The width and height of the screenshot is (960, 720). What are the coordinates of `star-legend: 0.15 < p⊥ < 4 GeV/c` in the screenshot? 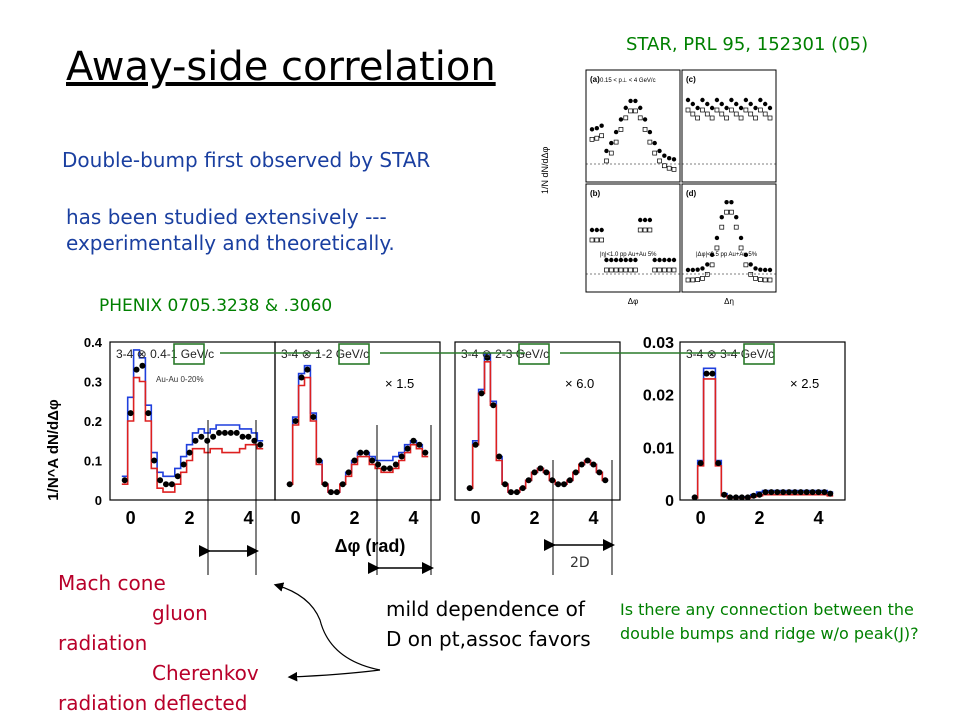 It's located at (628, 80).